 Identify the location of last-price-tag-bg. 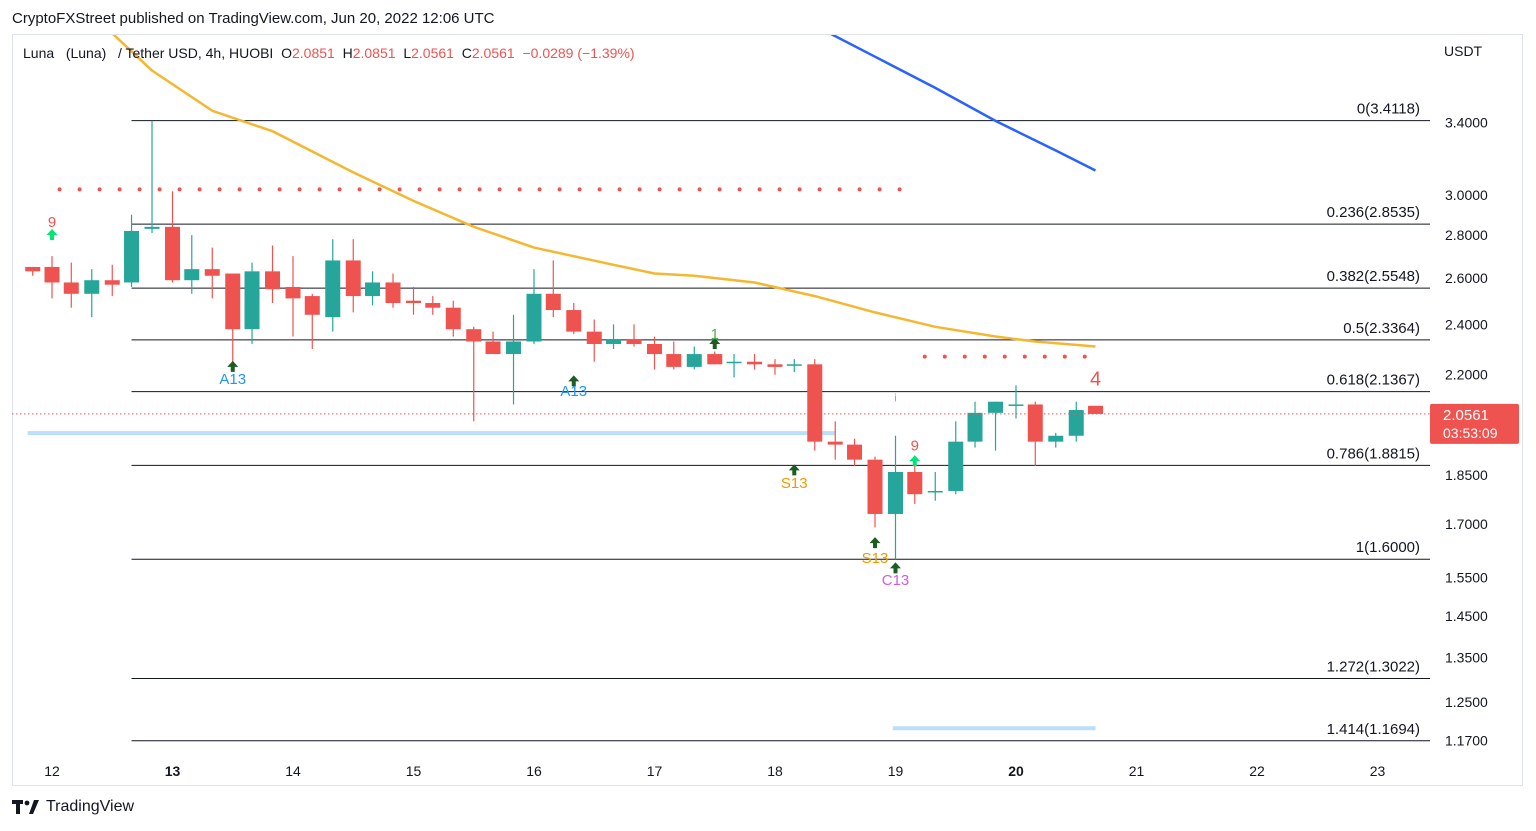
(1474, 423).